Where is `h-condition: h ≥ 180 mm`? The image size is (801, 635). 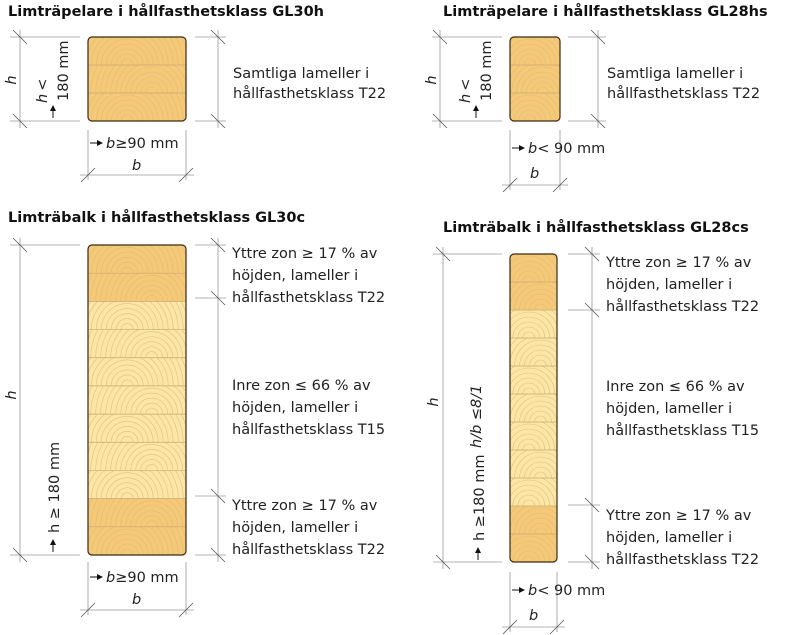 h-condition: h ≥ 180 mm is located at coordinates (55, 487).